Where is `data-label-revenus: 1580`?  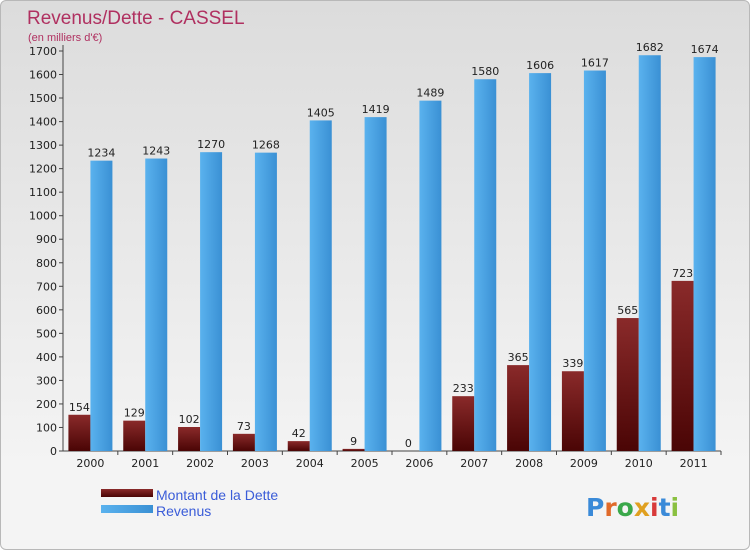 data-label-revenus: 1580 is located at coordinates (485, 71).